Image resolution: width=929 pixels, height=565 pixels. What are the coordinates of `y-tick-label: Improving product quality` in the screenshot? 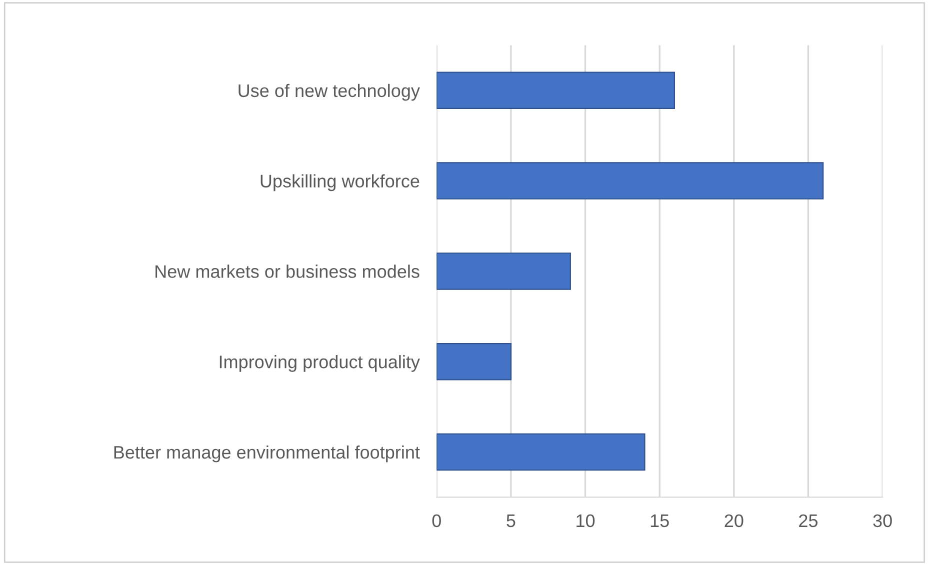 It's located at (320, 363).